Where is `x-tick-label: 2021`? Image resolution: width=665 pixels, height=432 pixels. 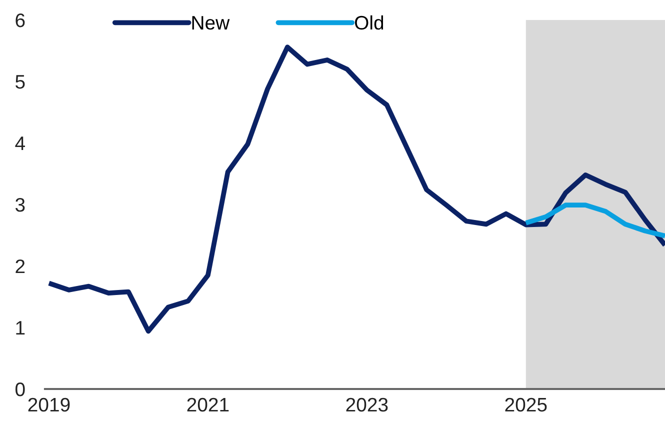
x-tick-label: 2021 is located at coordinates (208, 405).